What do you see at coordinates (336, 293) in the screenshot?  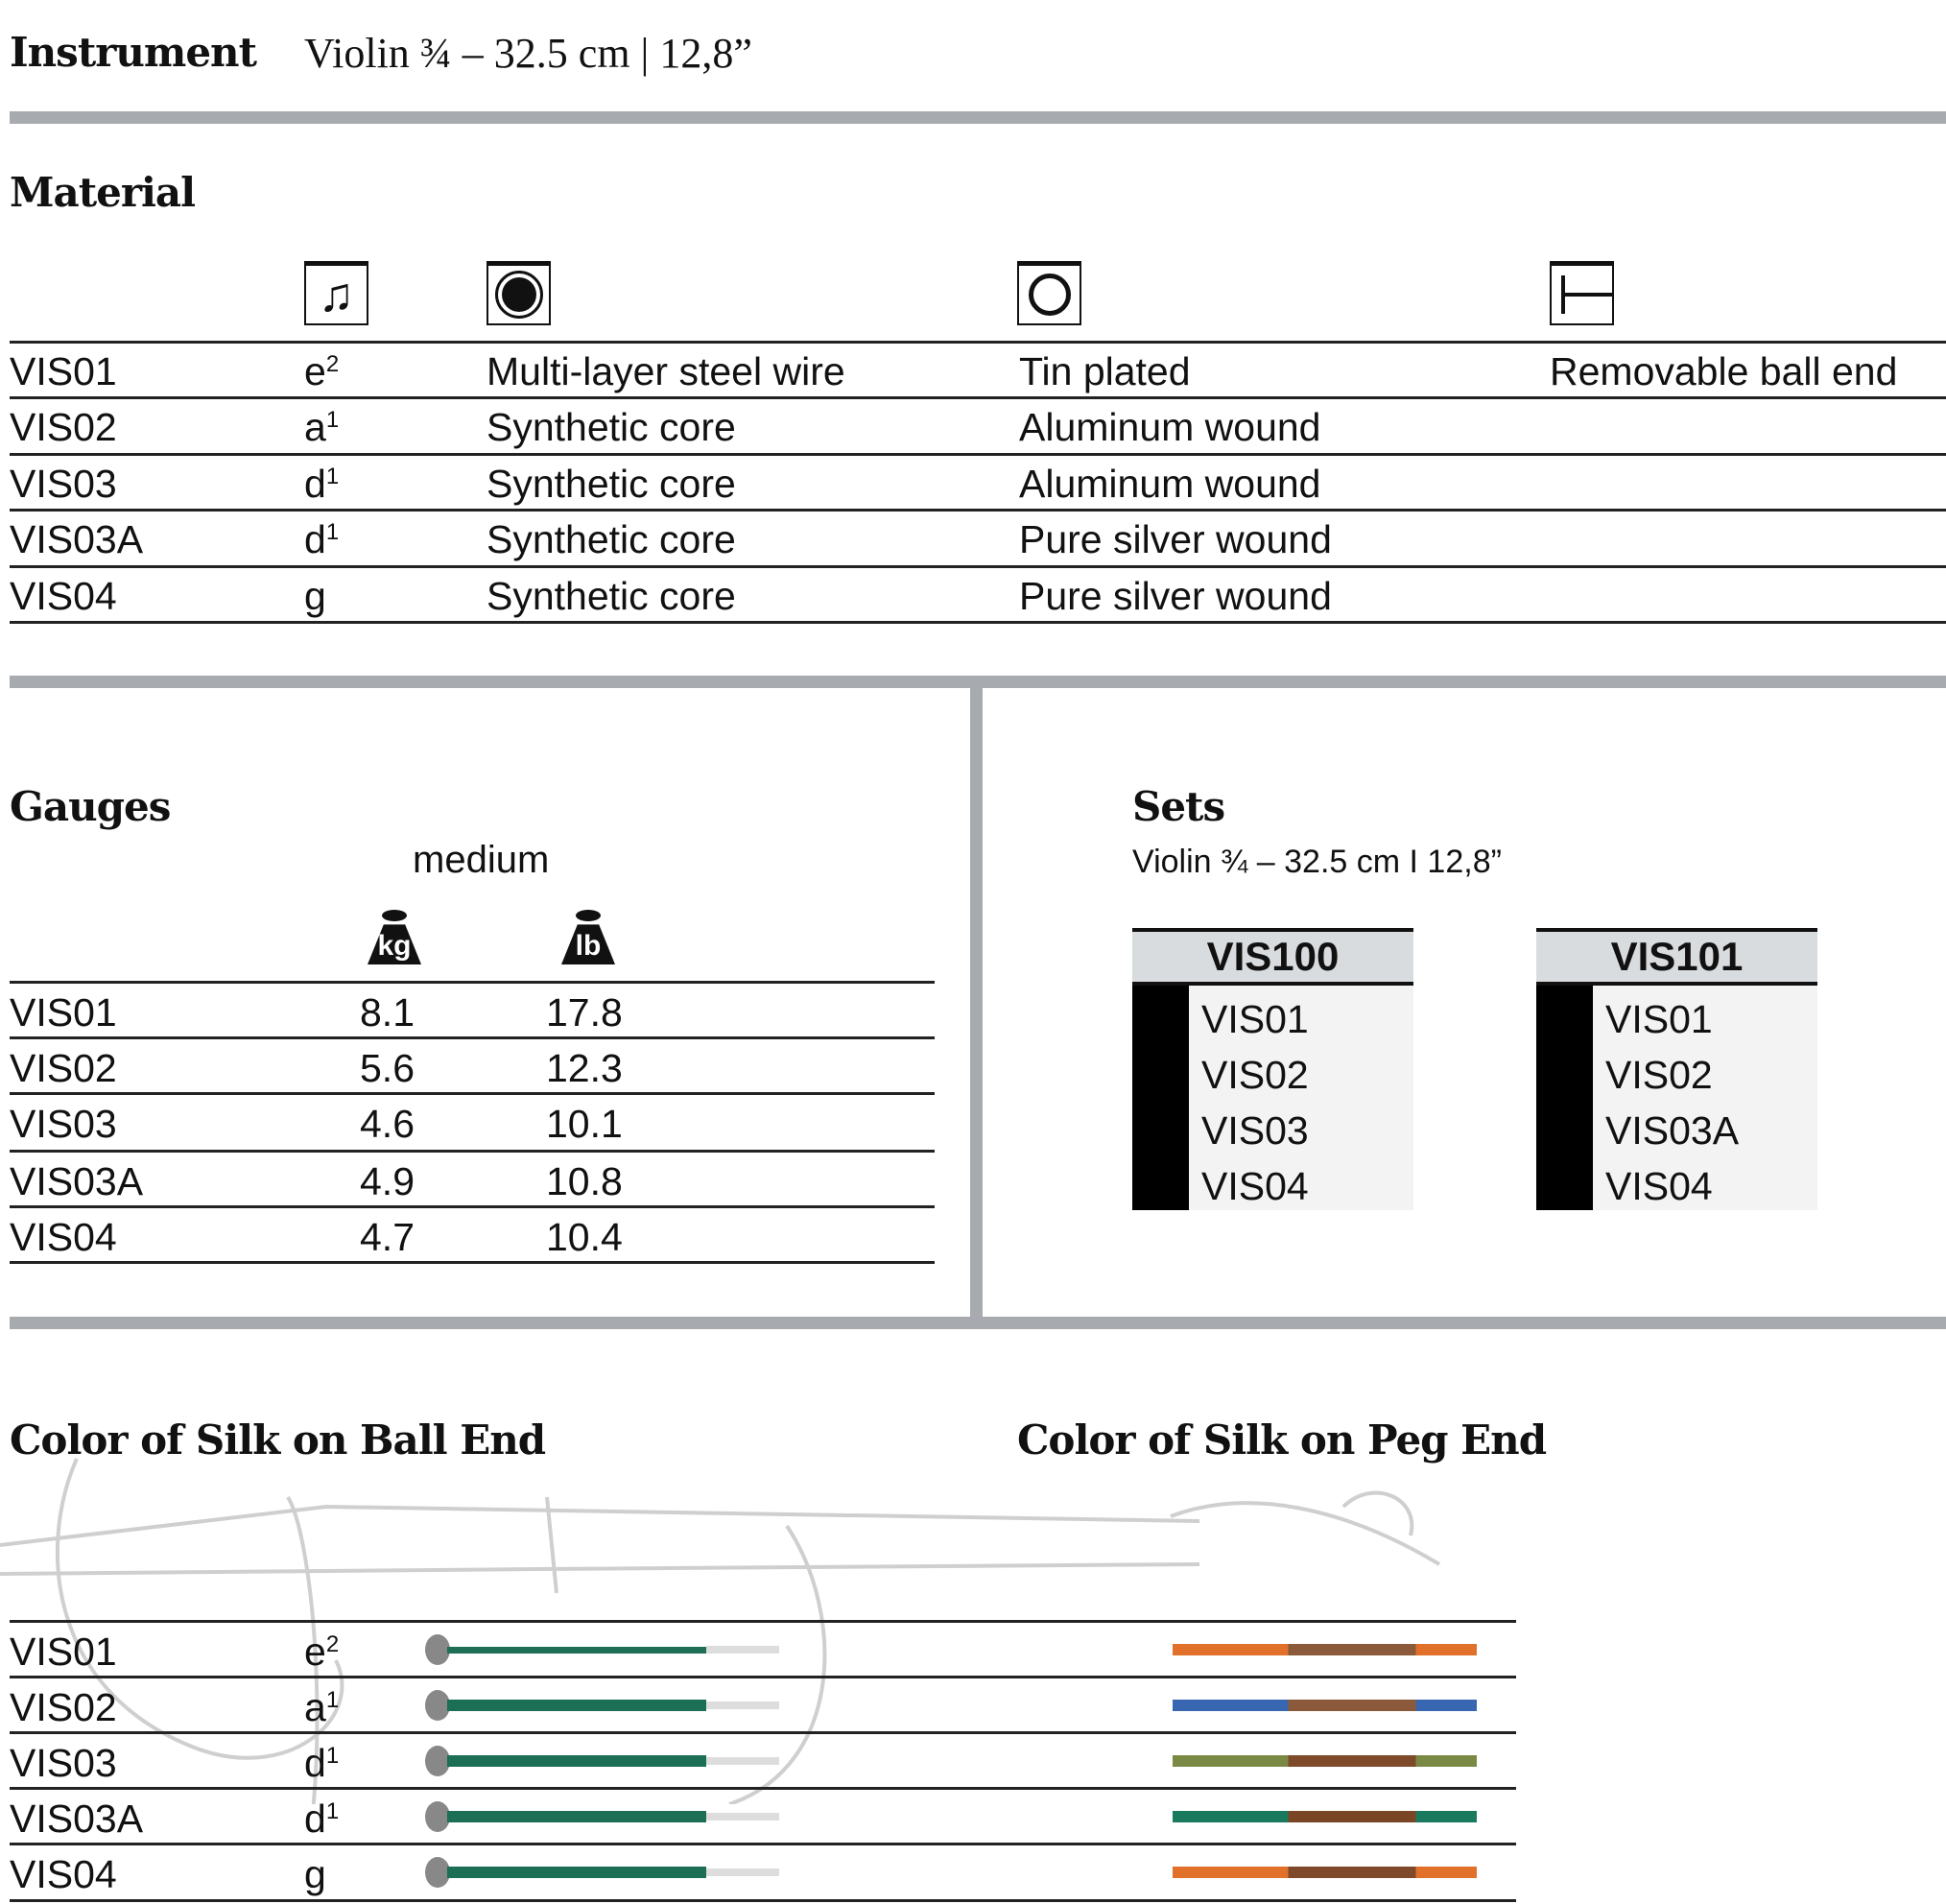 I see `note-icon: ♫` at bounding box center [336, 293].